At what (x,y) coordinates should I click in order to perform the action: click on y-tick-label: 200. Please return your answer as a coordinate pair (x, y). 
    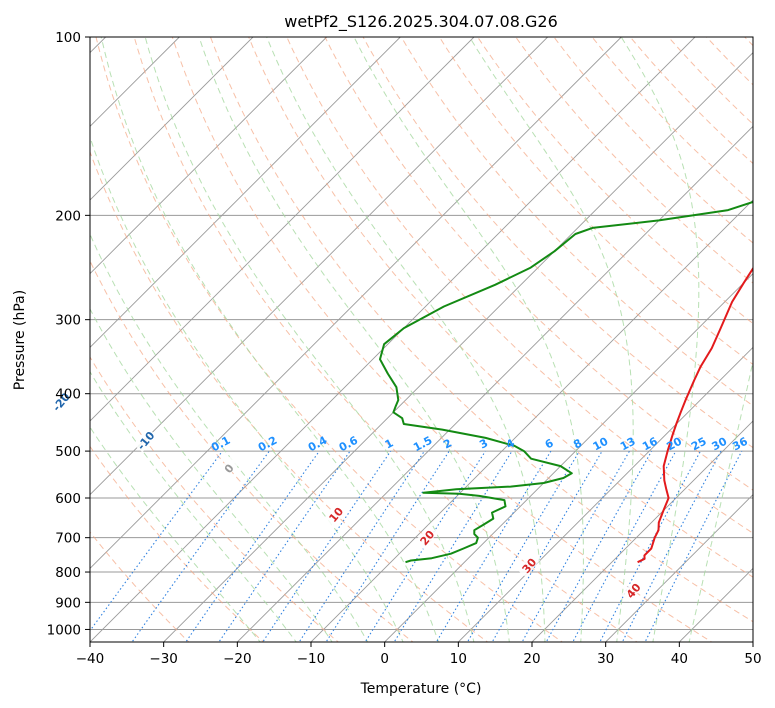
    Looking at the image, I should click on (68, 216).